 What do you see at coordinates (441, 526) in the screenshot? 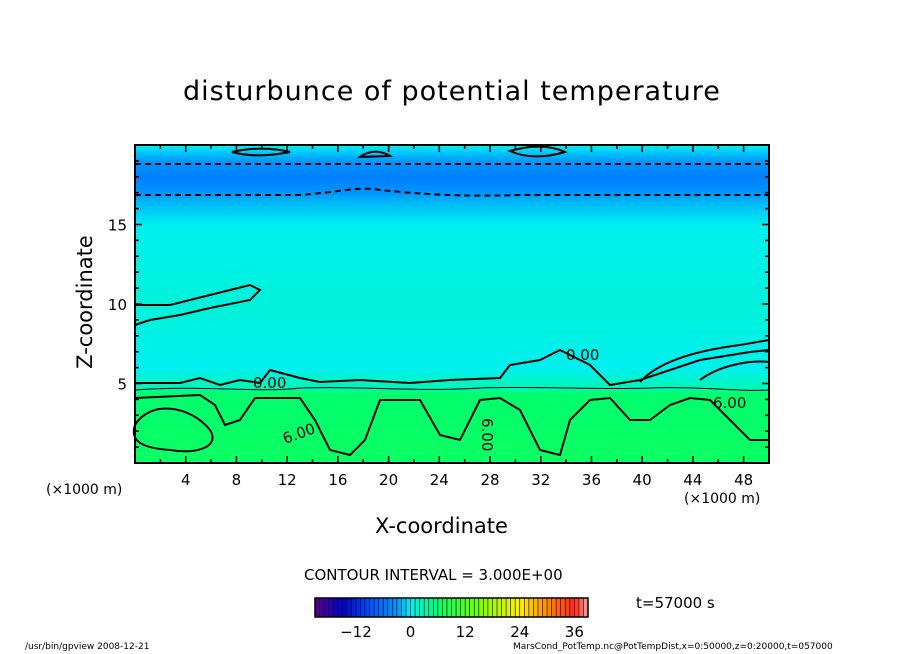
I see `x-axis-label: X-coordinate` at bounding box center [441, 526].